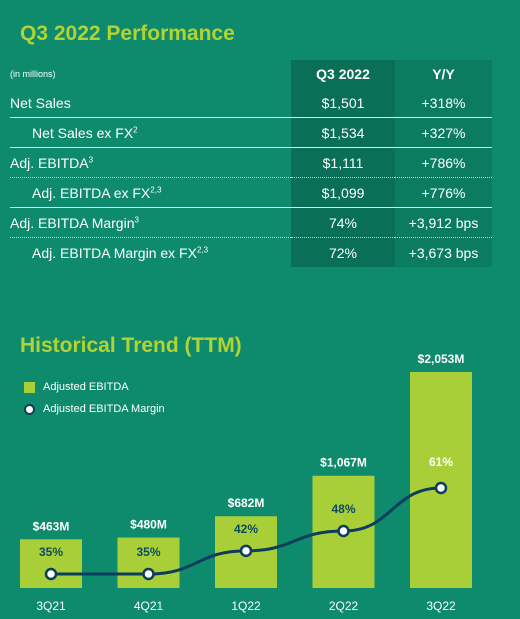 Image resolution: width=520 pixels, height=619 pixels. I want to click on table-row: Net Sales ex FX2 $1,534 +327%, so click(251, 132).